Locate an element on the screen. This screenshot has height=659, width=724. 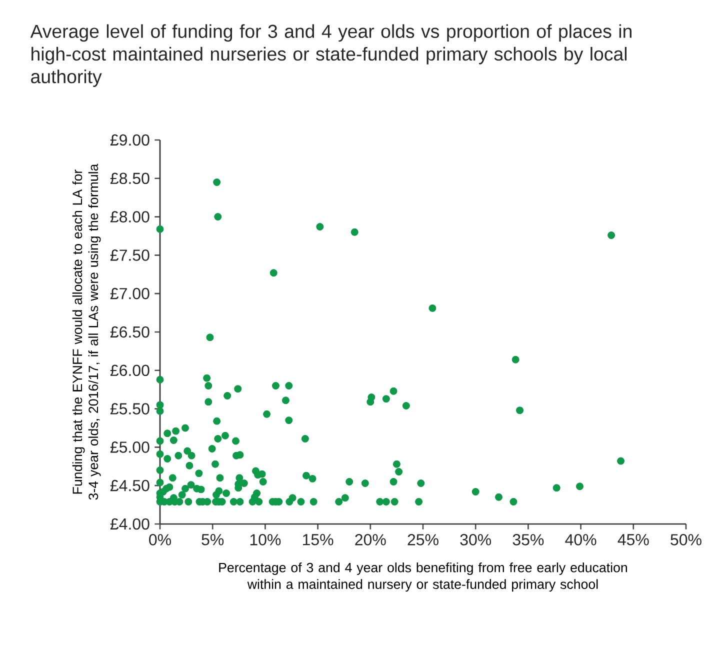
x-tick-label: 15% is located at coordinates (318, 540).